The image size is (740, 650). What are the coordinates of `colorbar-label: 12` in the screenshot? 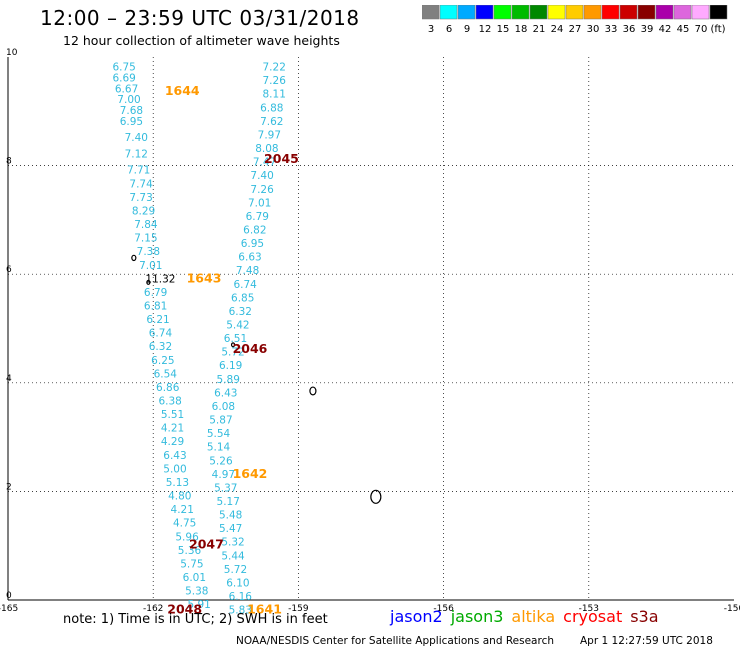 It's located at (485, 29).